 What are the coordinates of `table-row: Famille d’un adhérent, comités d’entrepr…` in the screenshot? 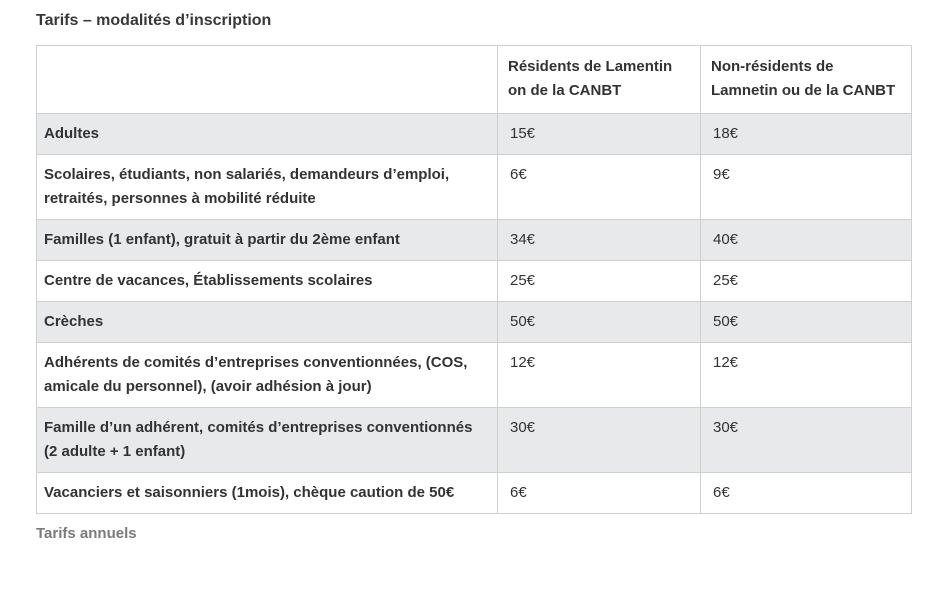 It's located at (474, 440).